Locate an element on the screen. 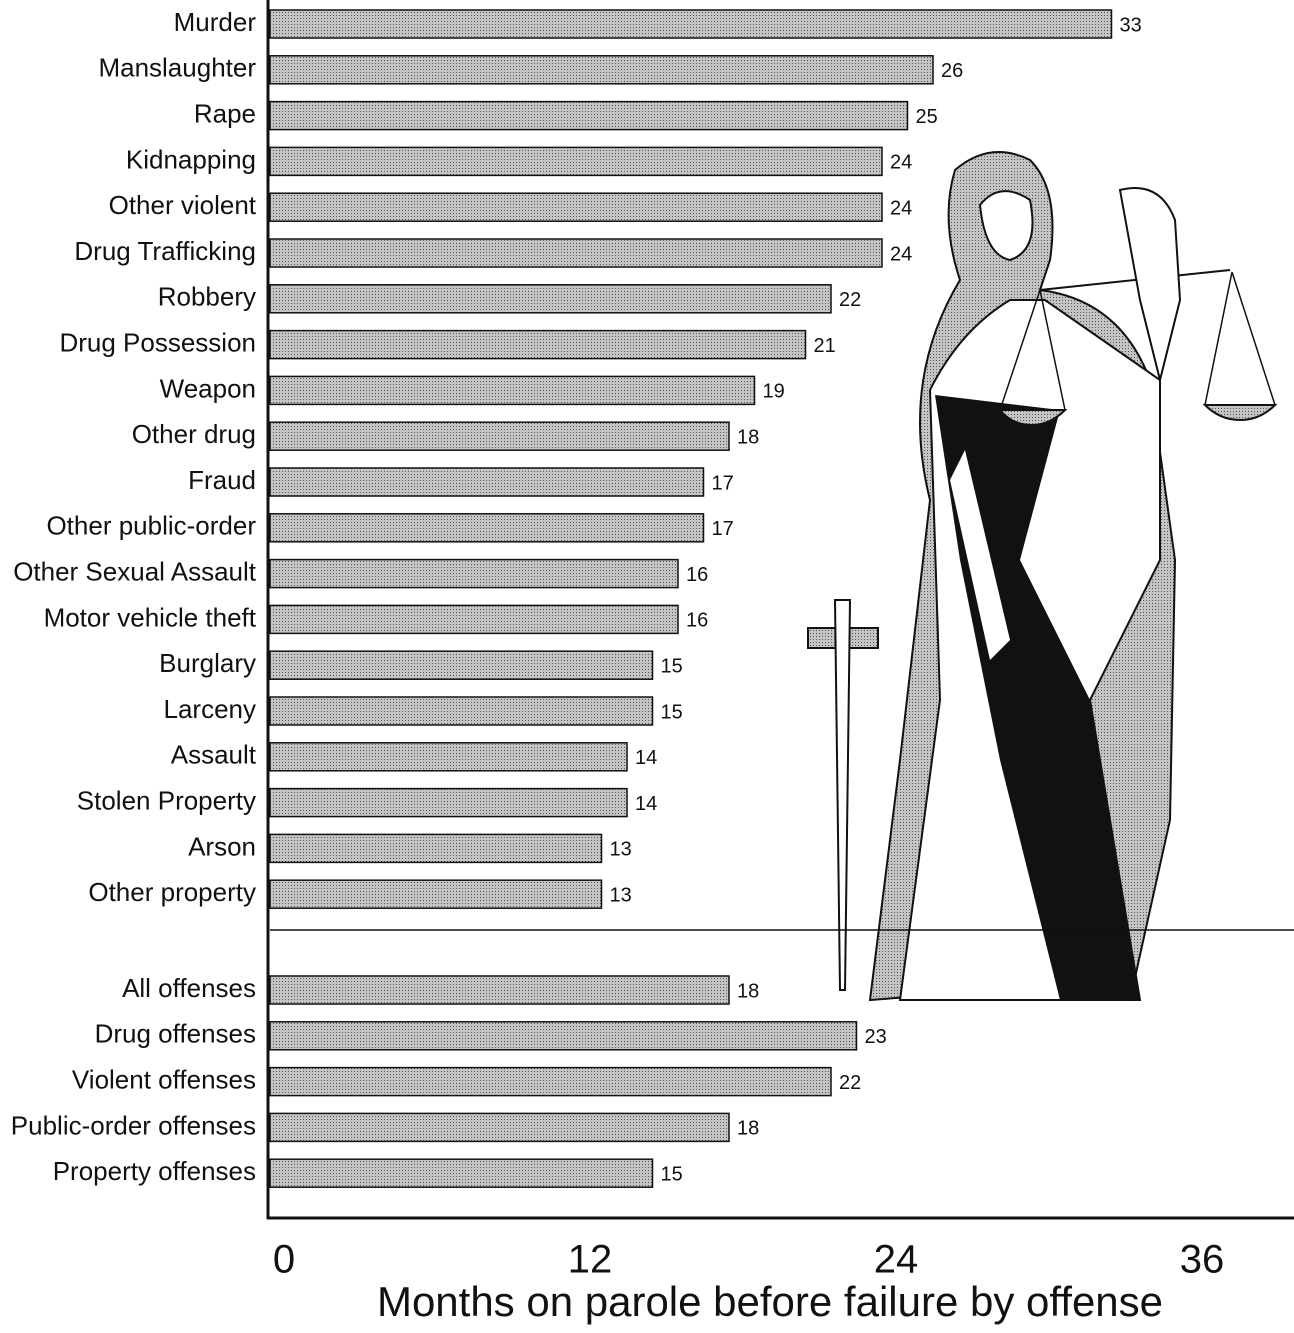 This screenshot has height=1333, width=1294. y-tick-label: Drug Trafficking is located at coordinates (165, 251).